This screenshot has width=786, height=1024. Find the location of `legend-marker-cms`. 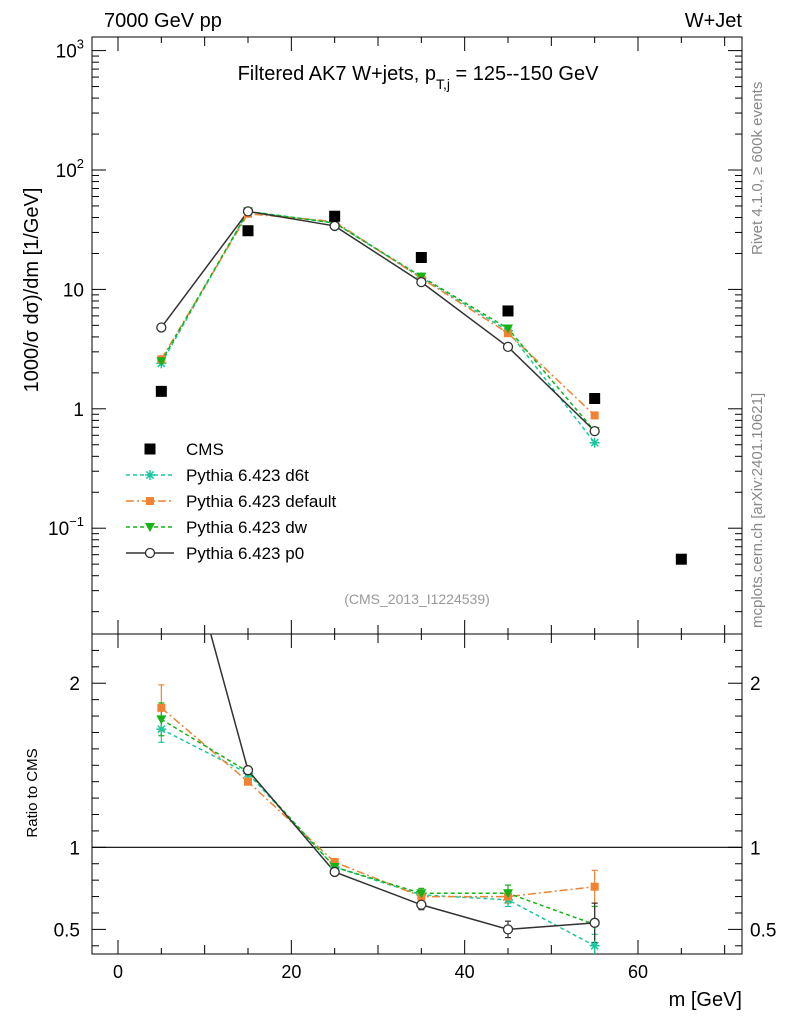

legend-marker-cms is located at coordinates (150, 449).